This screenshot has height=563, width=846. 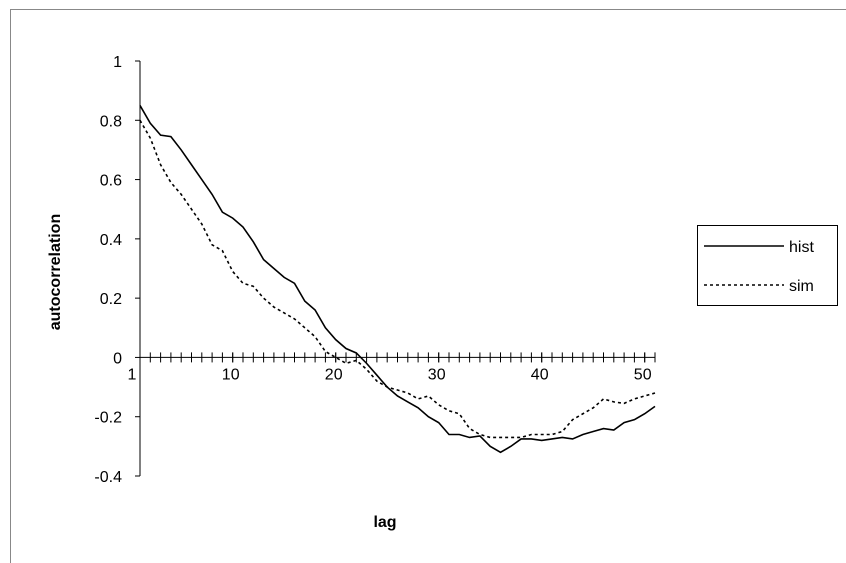 What do you see at coordinates (540, 374) in the screenshot?
I see `x-tick-label: 40` at bounding box center [540, 374].